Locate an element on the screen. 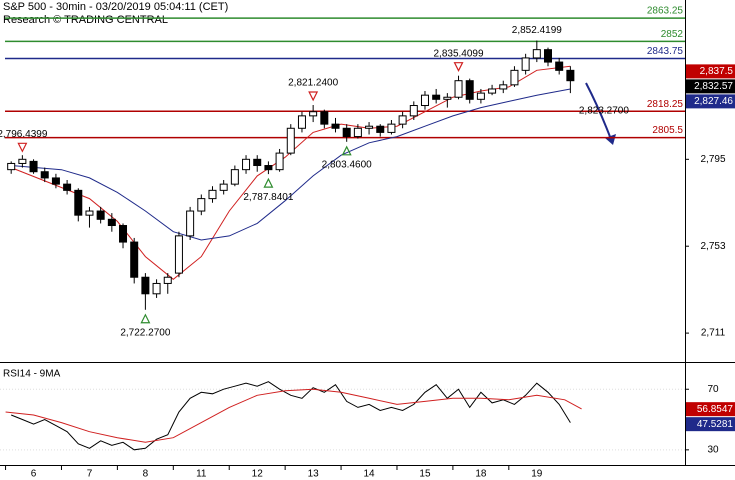  x-tick-label: 13 is located at coordinates (314, 474).